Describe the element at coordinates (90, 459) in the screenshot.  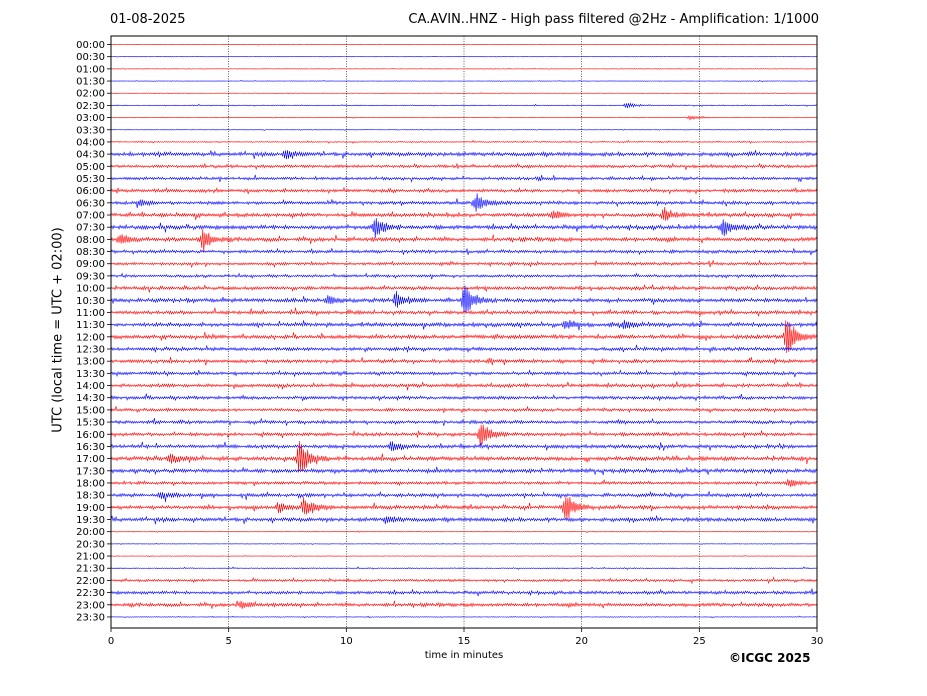
I see `y-tick-label: 17:00` at that location.